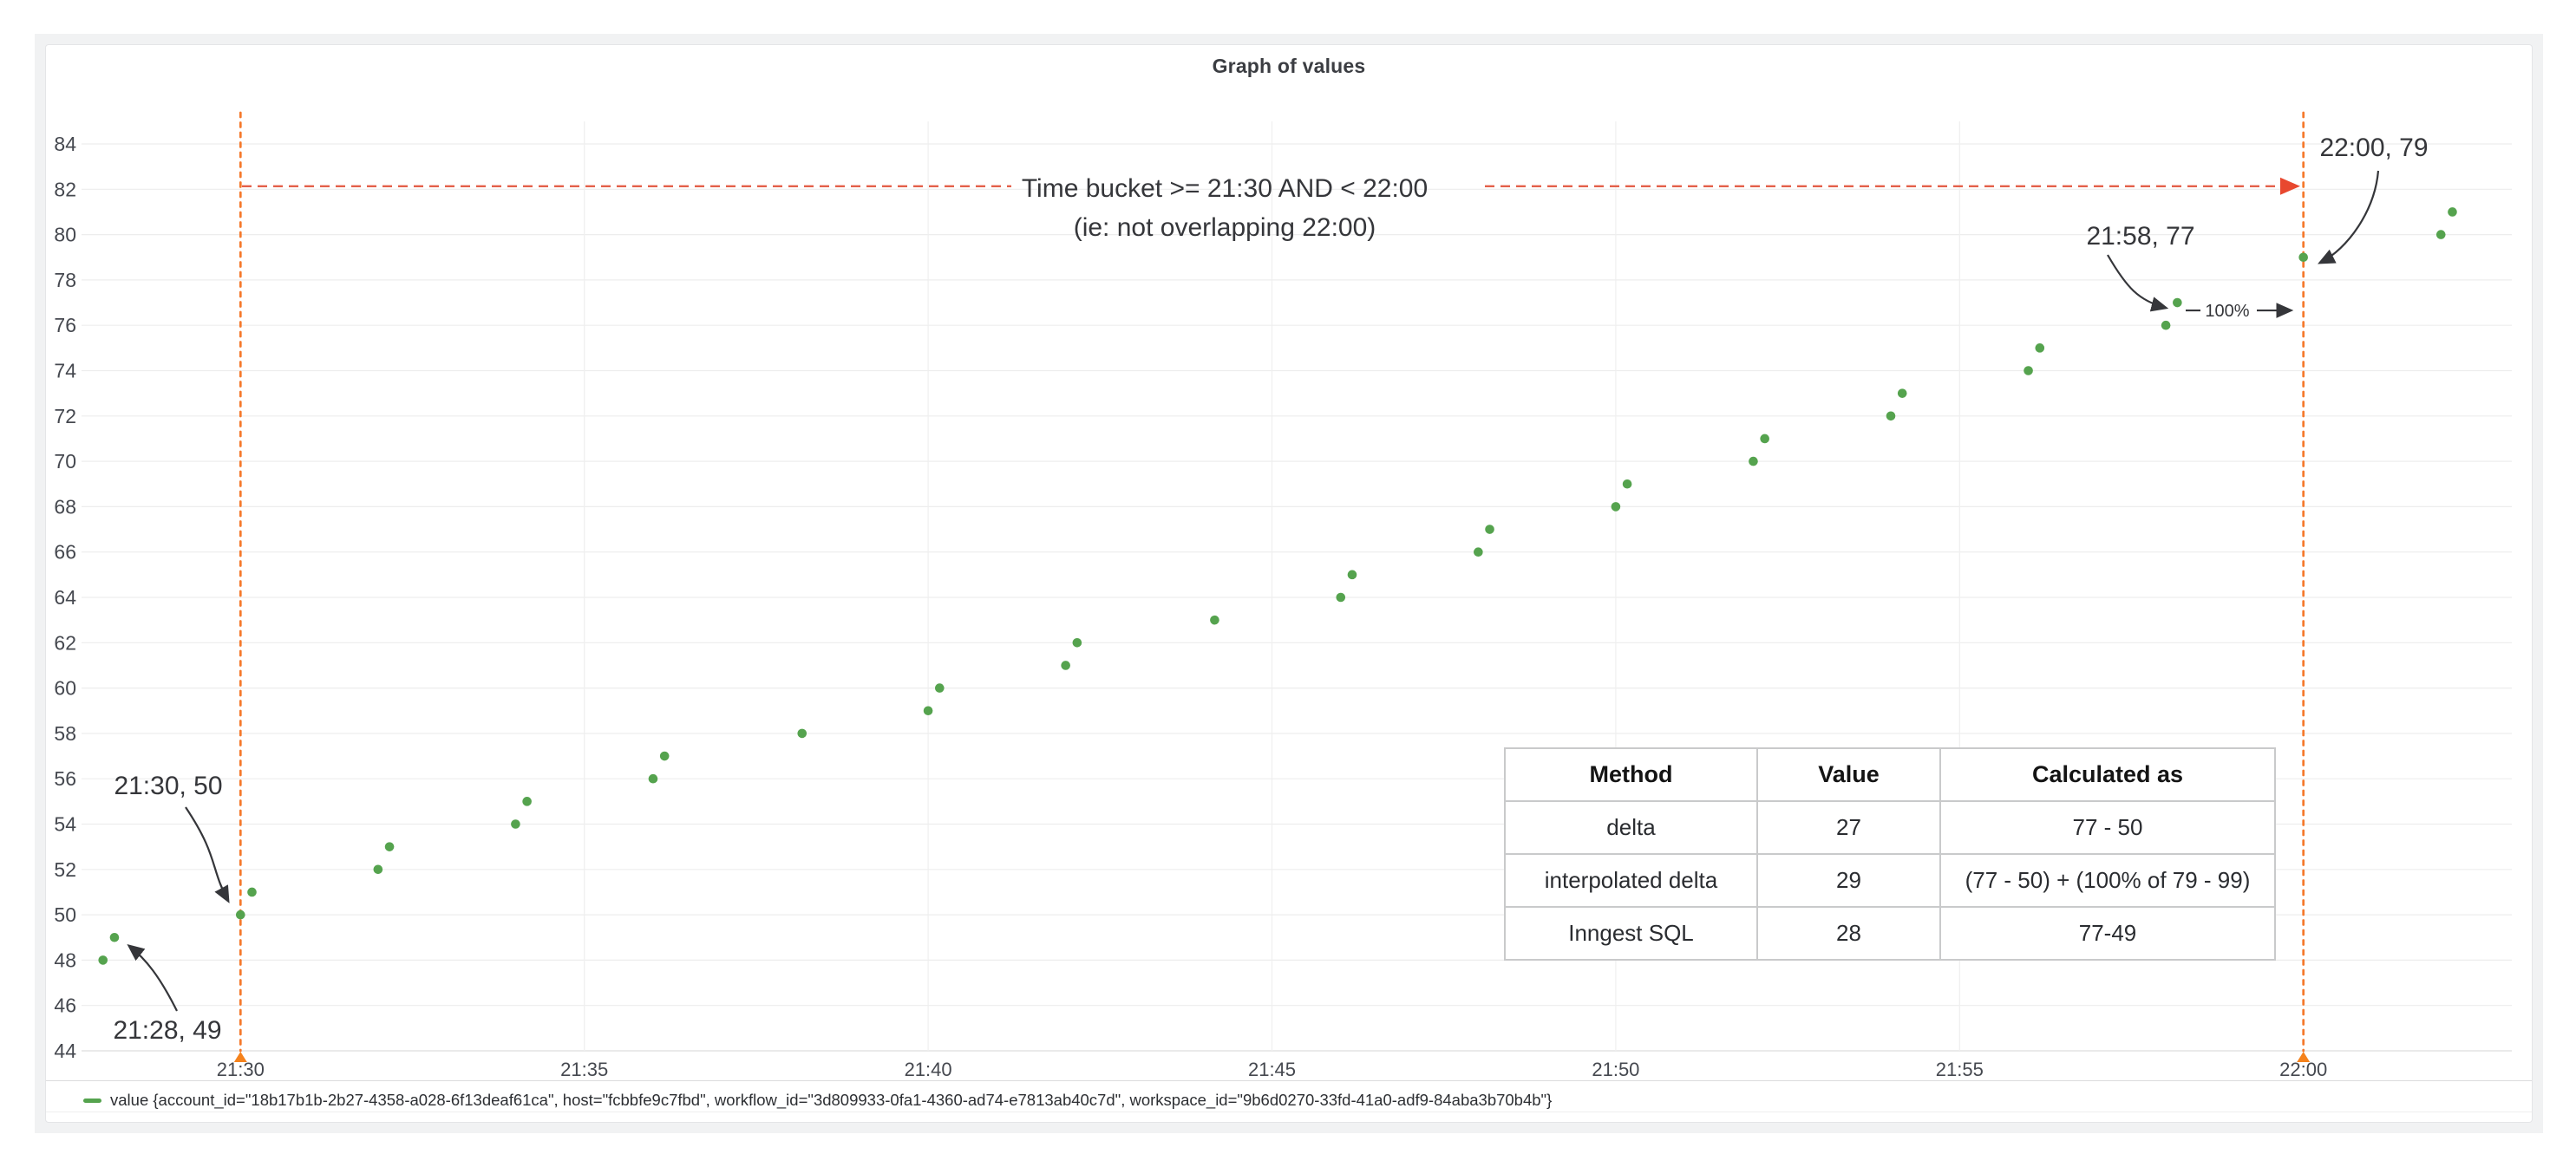 The width and height of the screenshot is (2576, 1167). Describe the element at coordinates (2373, 148) in the screenshot. I see `annotation-label: 22:00, 79` at that location.